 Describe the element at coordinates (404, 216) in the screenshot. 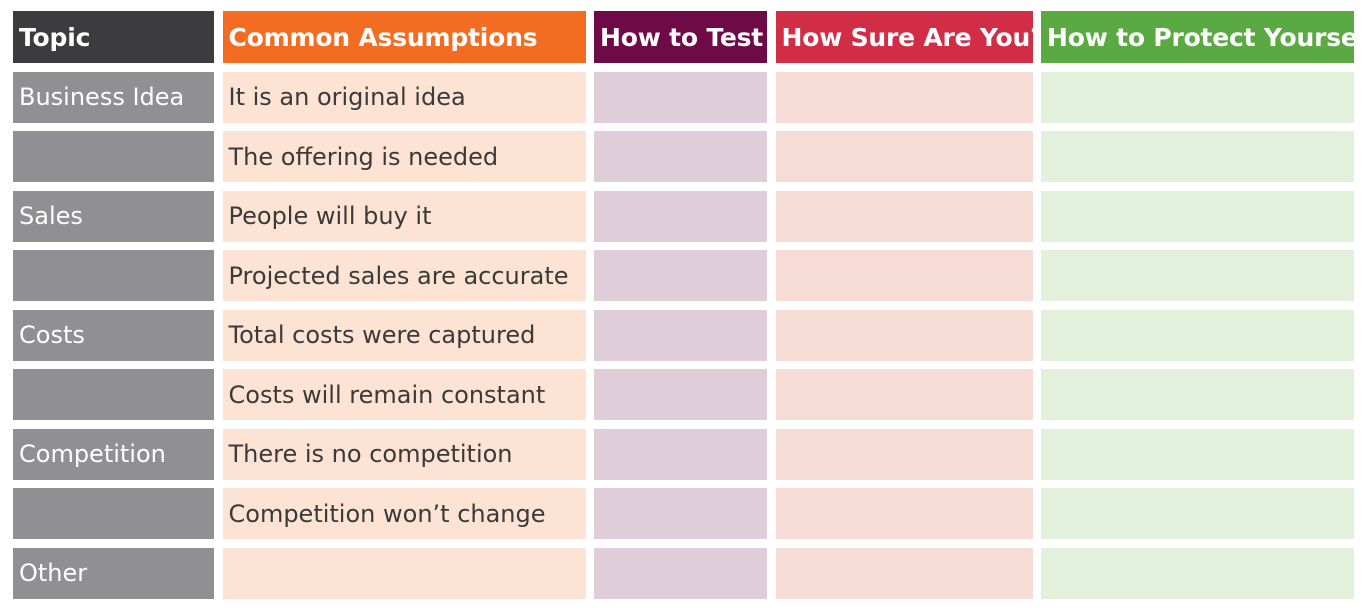

I see `assumption-cell: People will buy it` at that location.